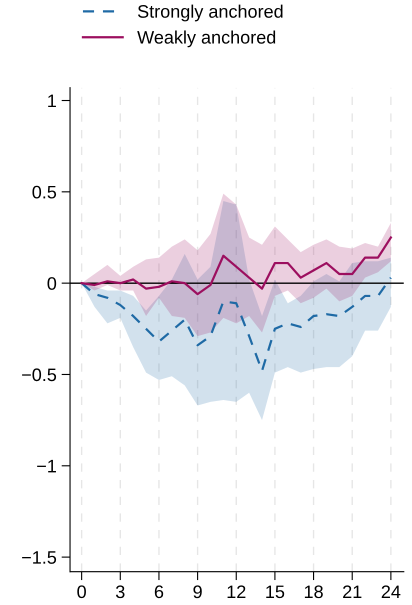  Describe the element at coordinates (52, 101) in the screenshot. I see `y-tick-label: 1` at that location.